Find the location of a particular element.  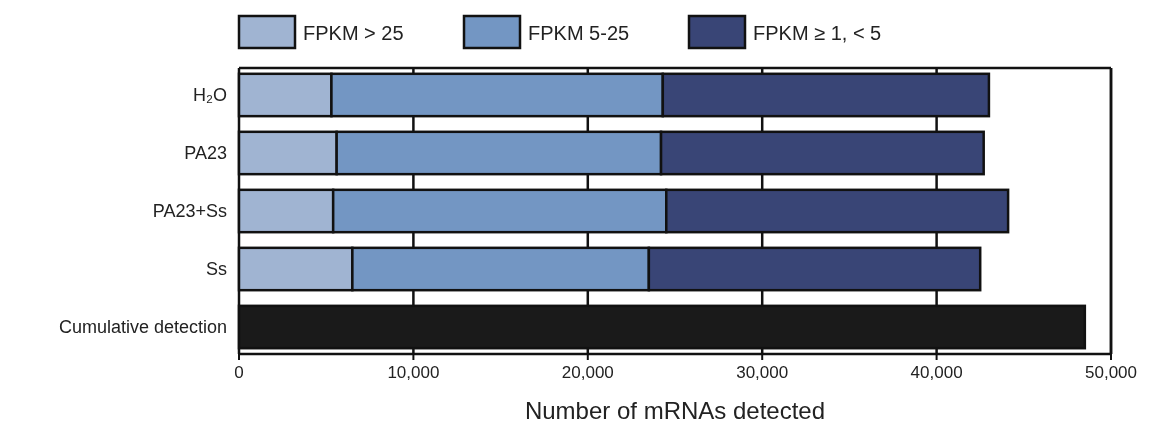

x-tick-label: 30,000 is located at coordinates (762, 372).